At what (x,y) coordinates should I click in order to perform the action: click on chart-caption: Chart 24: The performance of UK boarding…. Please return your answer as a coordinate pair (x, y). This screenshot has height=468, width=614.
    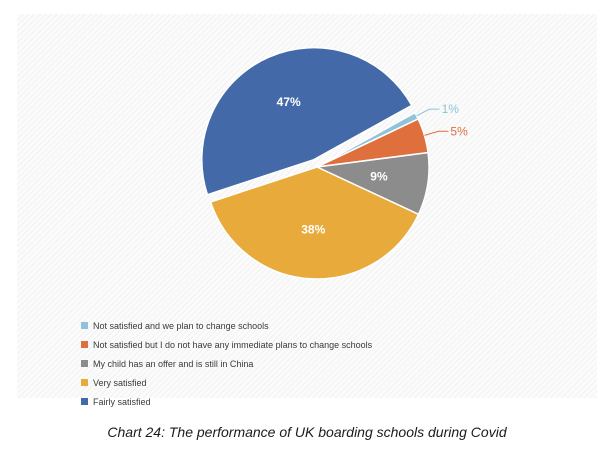
    Looking at the image, I should click on (307, 432).